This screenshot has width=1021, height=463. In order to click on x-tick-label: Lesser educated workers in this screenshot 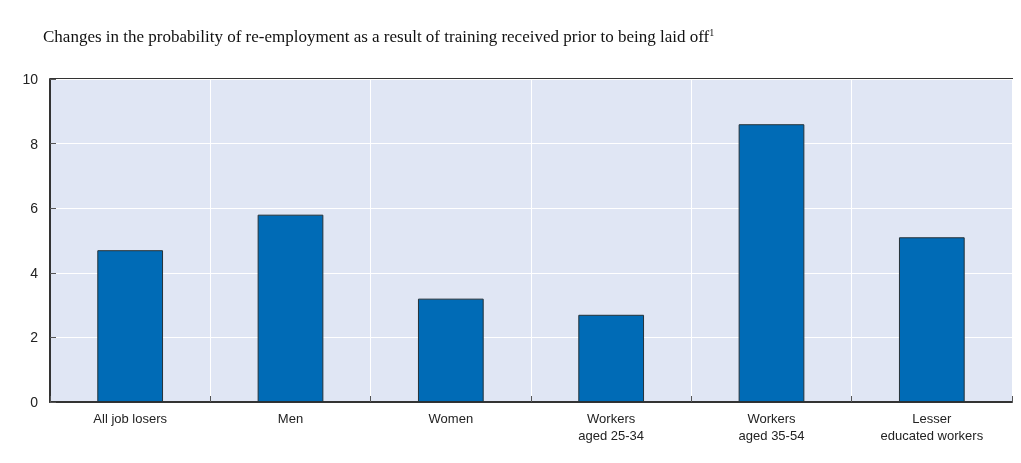, I will do `click(932, 427)`.